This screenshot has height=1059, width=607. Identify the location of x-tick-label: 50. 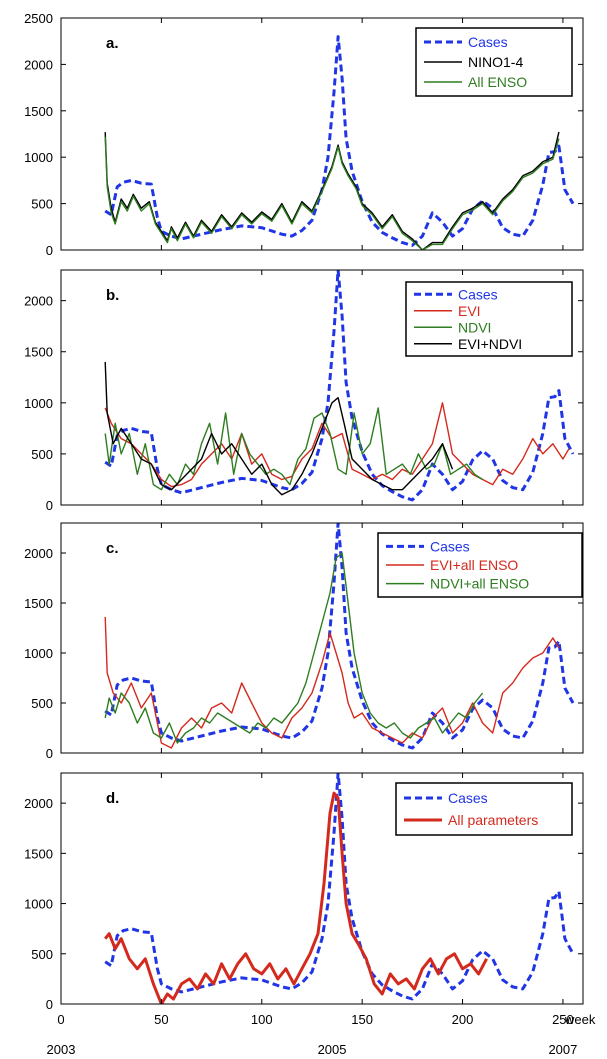
(161, 1019).